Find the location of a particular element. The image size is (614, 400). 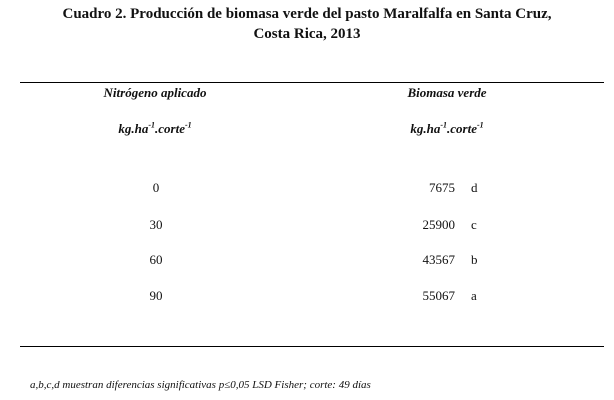

cell-biomass: 25900 is located at coordinates (439, 224).